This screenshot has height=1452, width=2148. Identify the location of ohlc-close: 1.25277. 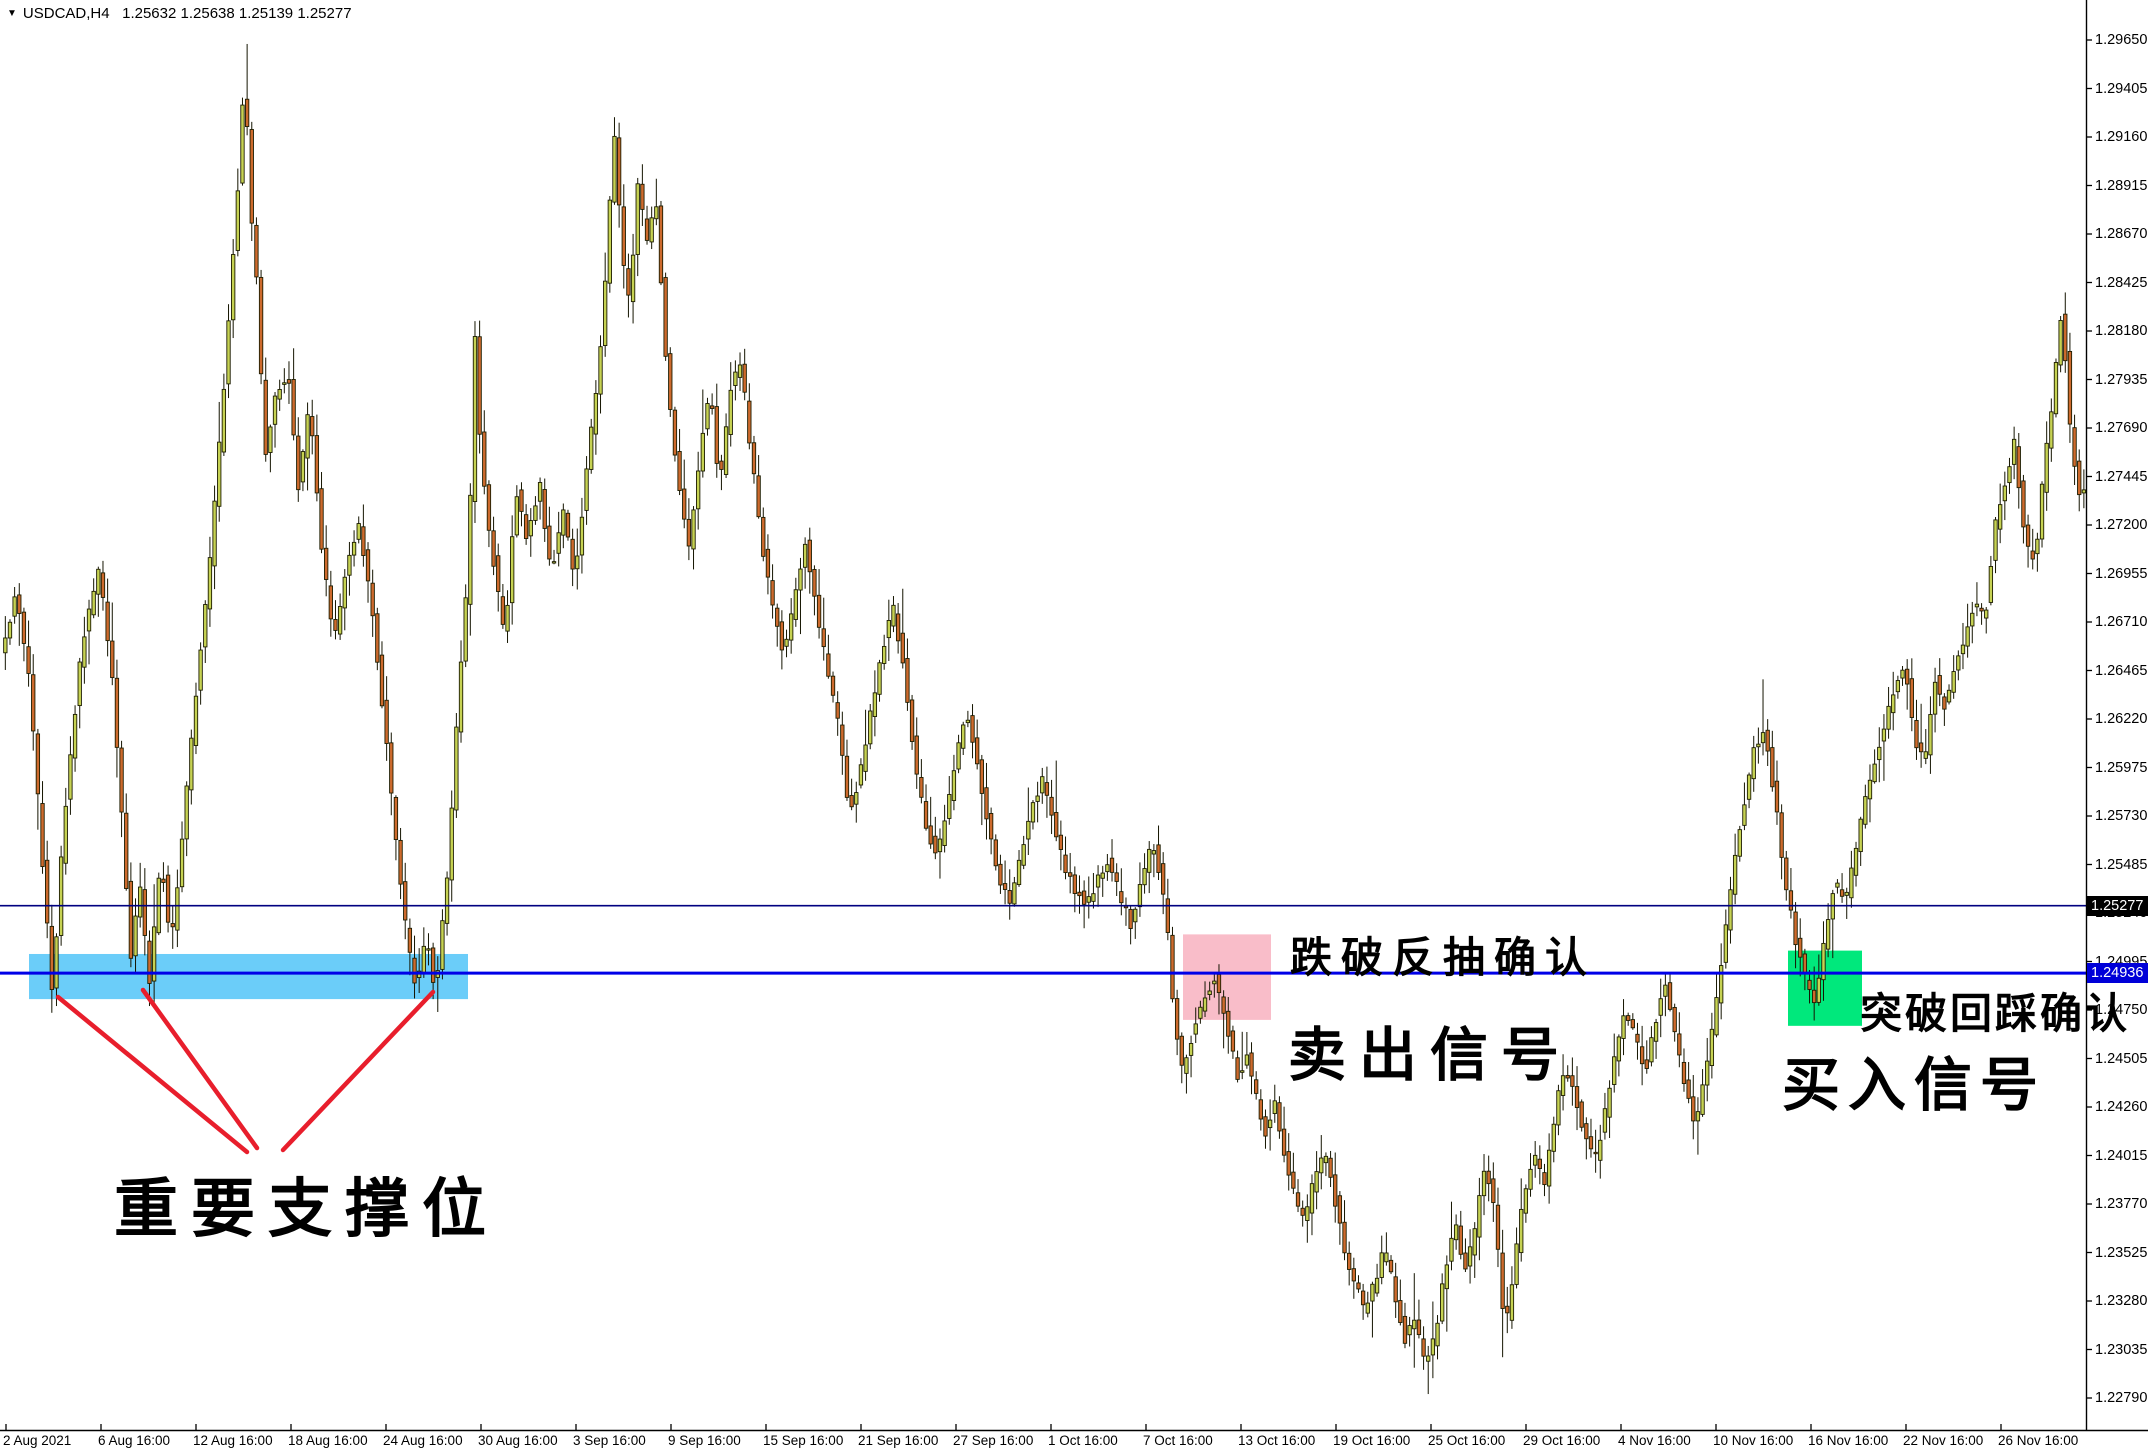
(324, 13).